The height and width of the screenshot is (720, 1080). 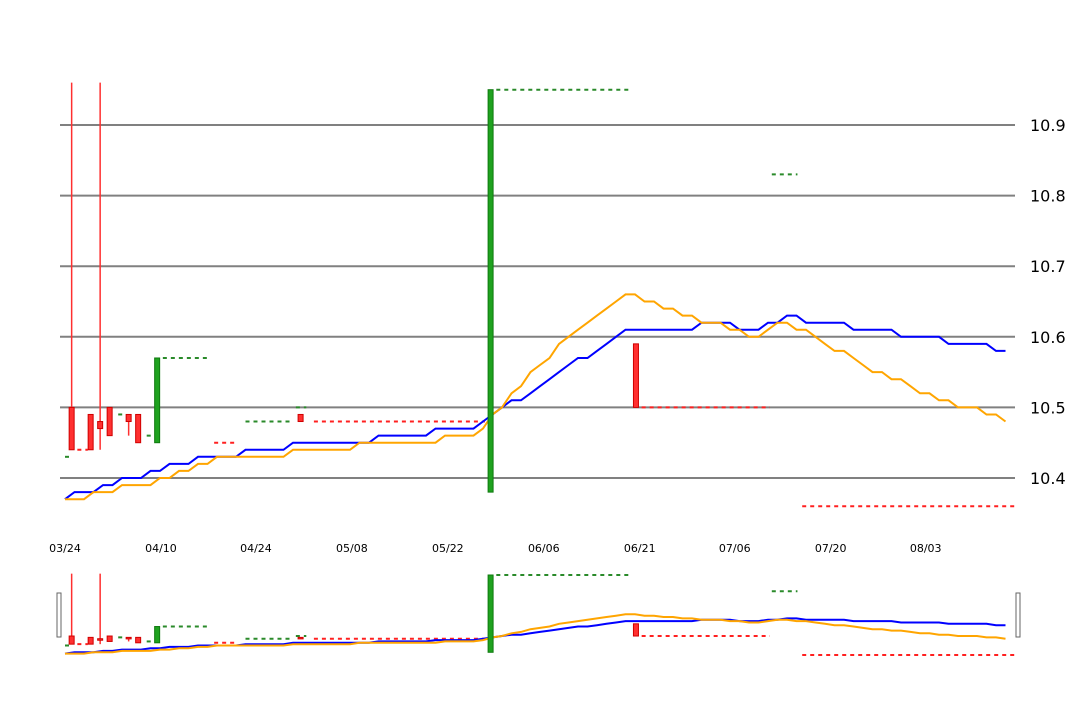 What do you see at coordinates (65, 548) in the screenshot?
I see `x-tick-label: 03/24` at bounding box center [65, 548].